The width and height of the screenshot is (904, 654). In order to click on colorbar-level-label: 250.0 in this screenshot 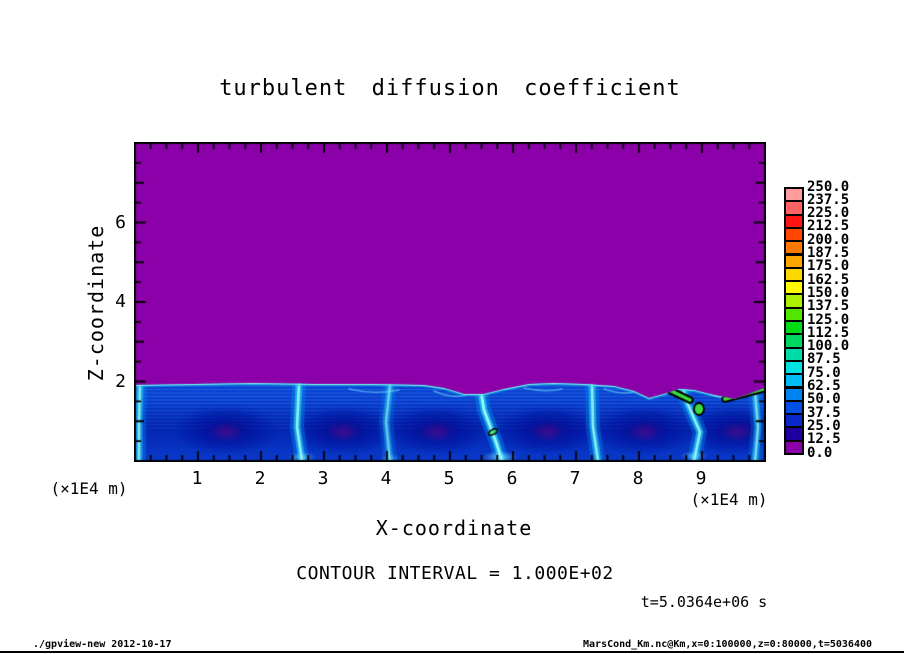, I will do `click(828, 186)`.